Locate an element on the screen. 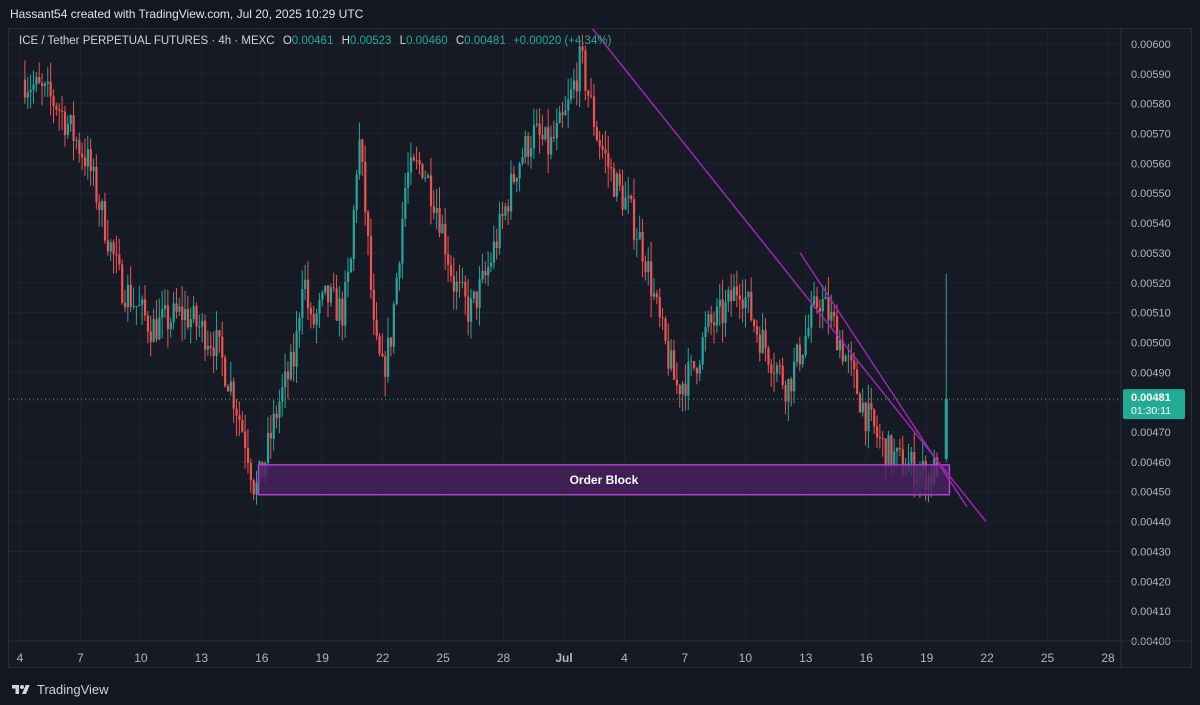 The width and height of the screenshot is (1200, 705). y-tick-label: 0.00400 is located at coordinates (1151, 642).